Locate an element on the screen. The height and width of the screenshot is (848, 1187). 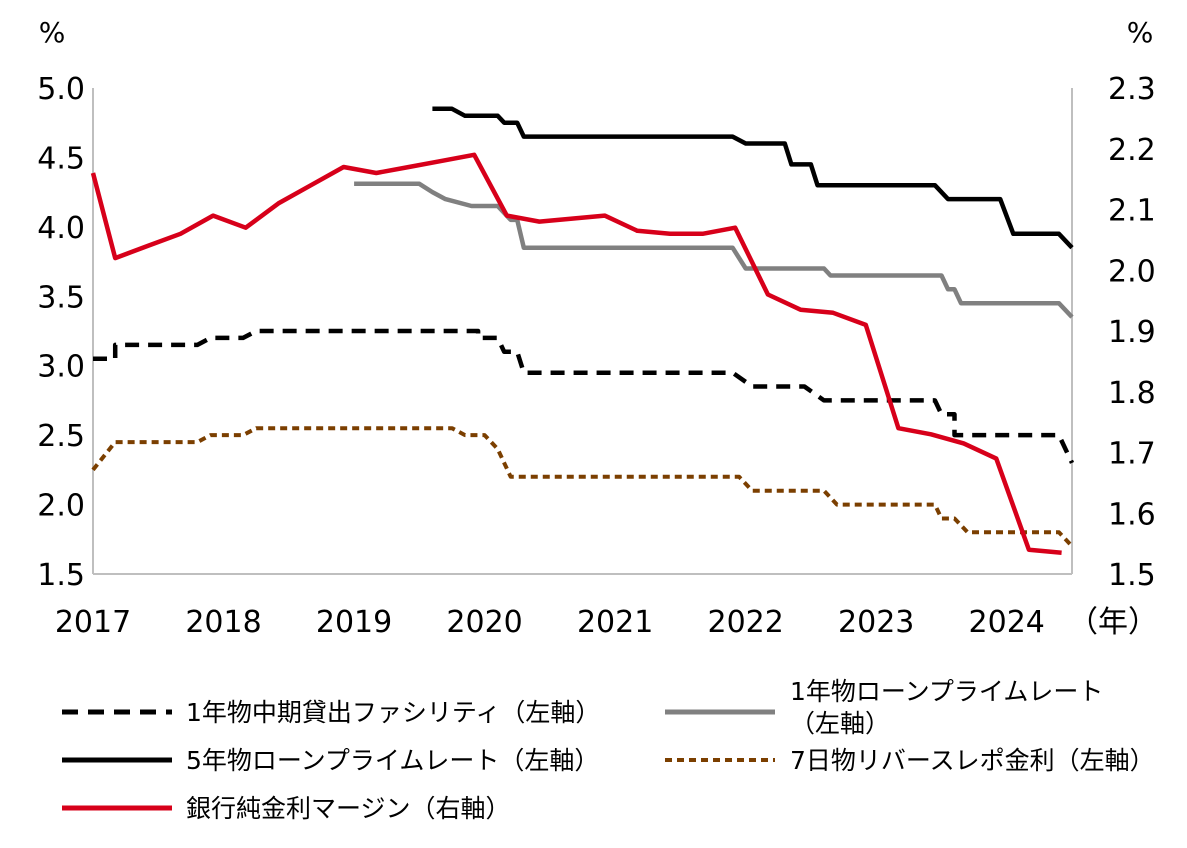
x-tick-label: 2020 is located at coordinates (484, 622).